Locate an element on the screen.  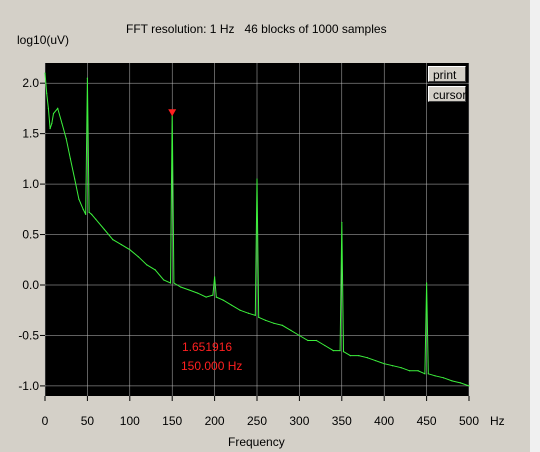
x-tick-label: 100 is located at coordinates (130, 421).